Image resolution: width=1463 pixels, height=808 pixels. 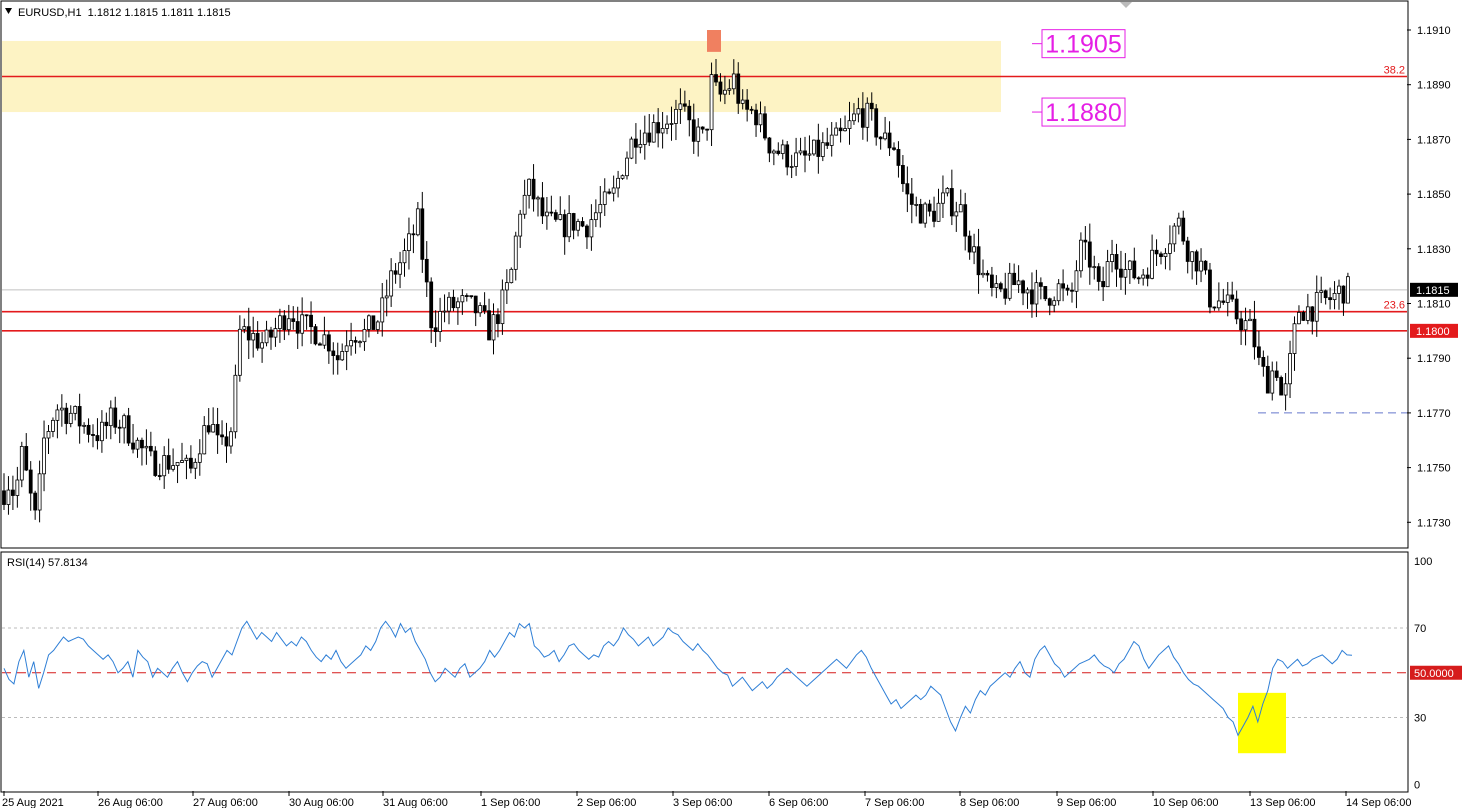 What do you see at coordinates (1126, 5) in the screenshot?
I see `scroll-marker-icon` at bounding box center [1126, 5].